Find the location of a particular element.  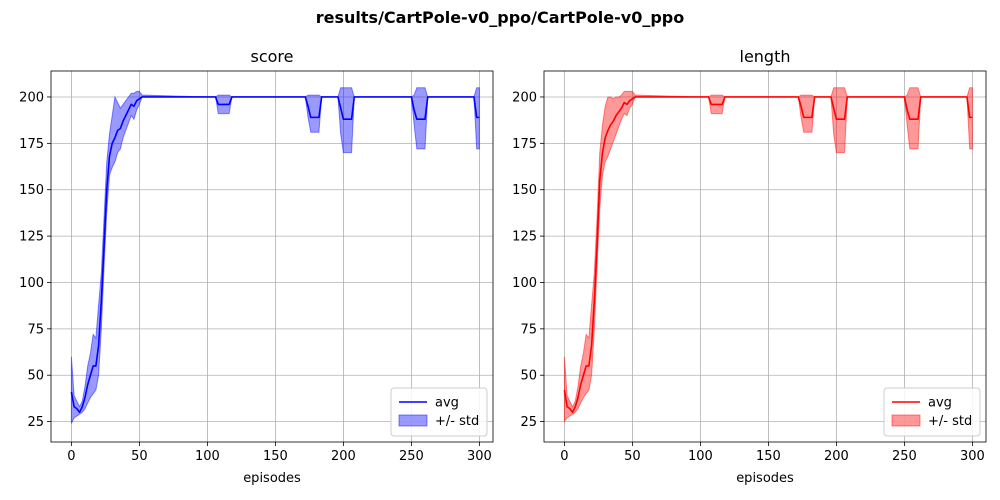

axes-title: score is located at coordinates (272, 56).